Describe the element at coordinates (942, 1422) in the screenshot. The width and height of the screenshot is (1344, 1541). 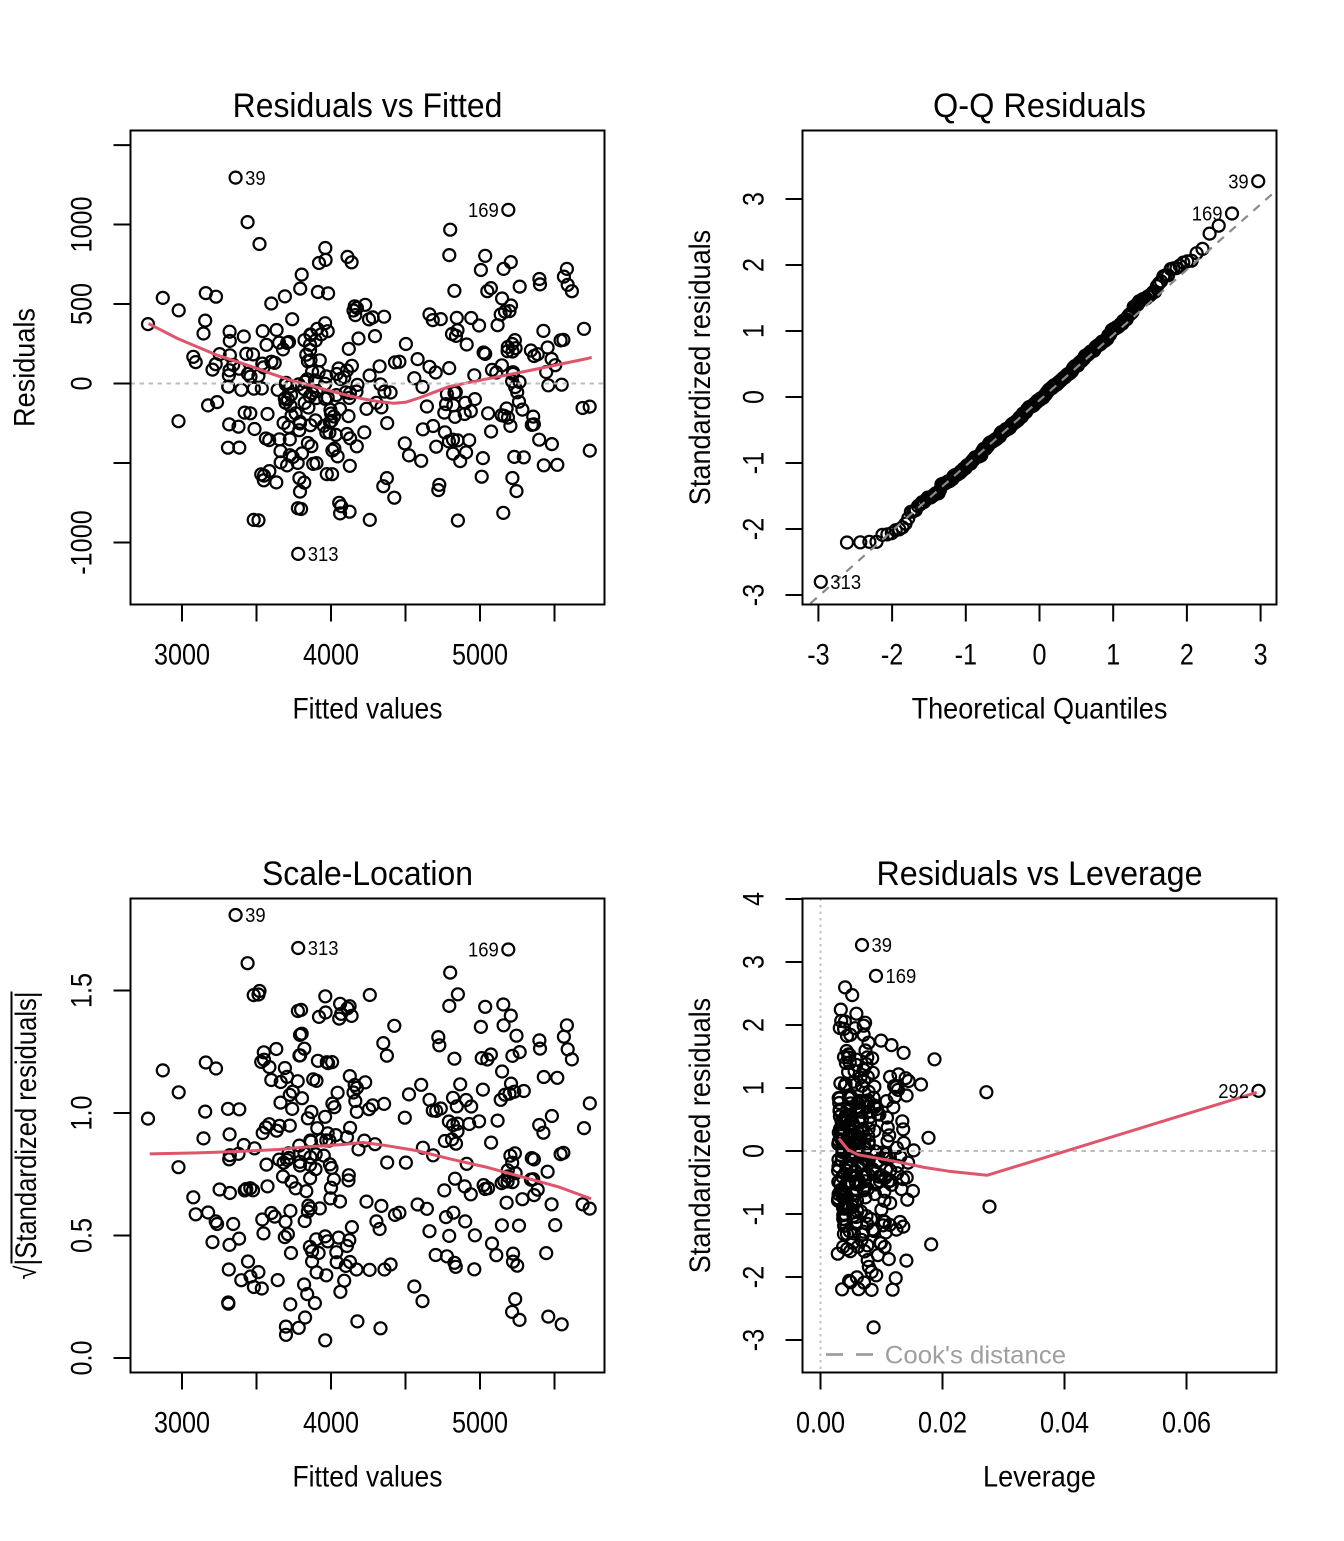
I see `svg-text: 0.02` at that location.